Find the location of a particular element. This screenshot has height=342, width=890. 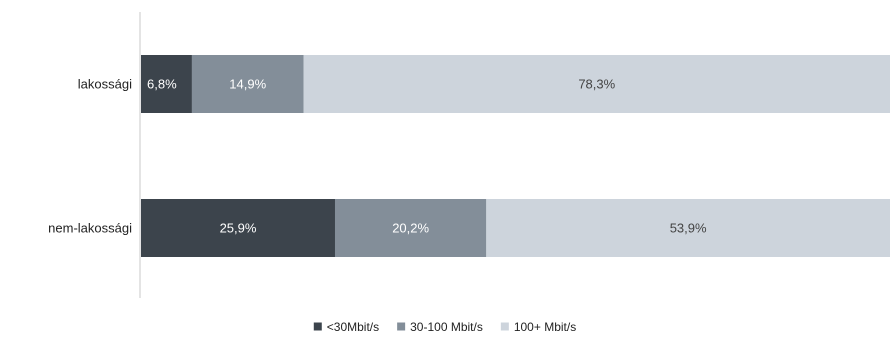

bar-value-label: 6,8% is located at coordinates (162, 84).